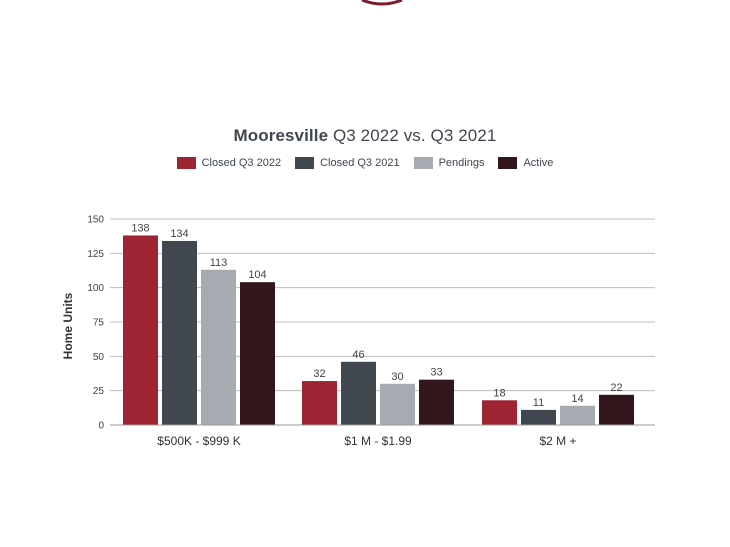 The width and height of the screenshot is (730, 547). Describe the element at coordinates (68, 325) in the screenshot. I see `y-axis-title: Home Units` at that location.